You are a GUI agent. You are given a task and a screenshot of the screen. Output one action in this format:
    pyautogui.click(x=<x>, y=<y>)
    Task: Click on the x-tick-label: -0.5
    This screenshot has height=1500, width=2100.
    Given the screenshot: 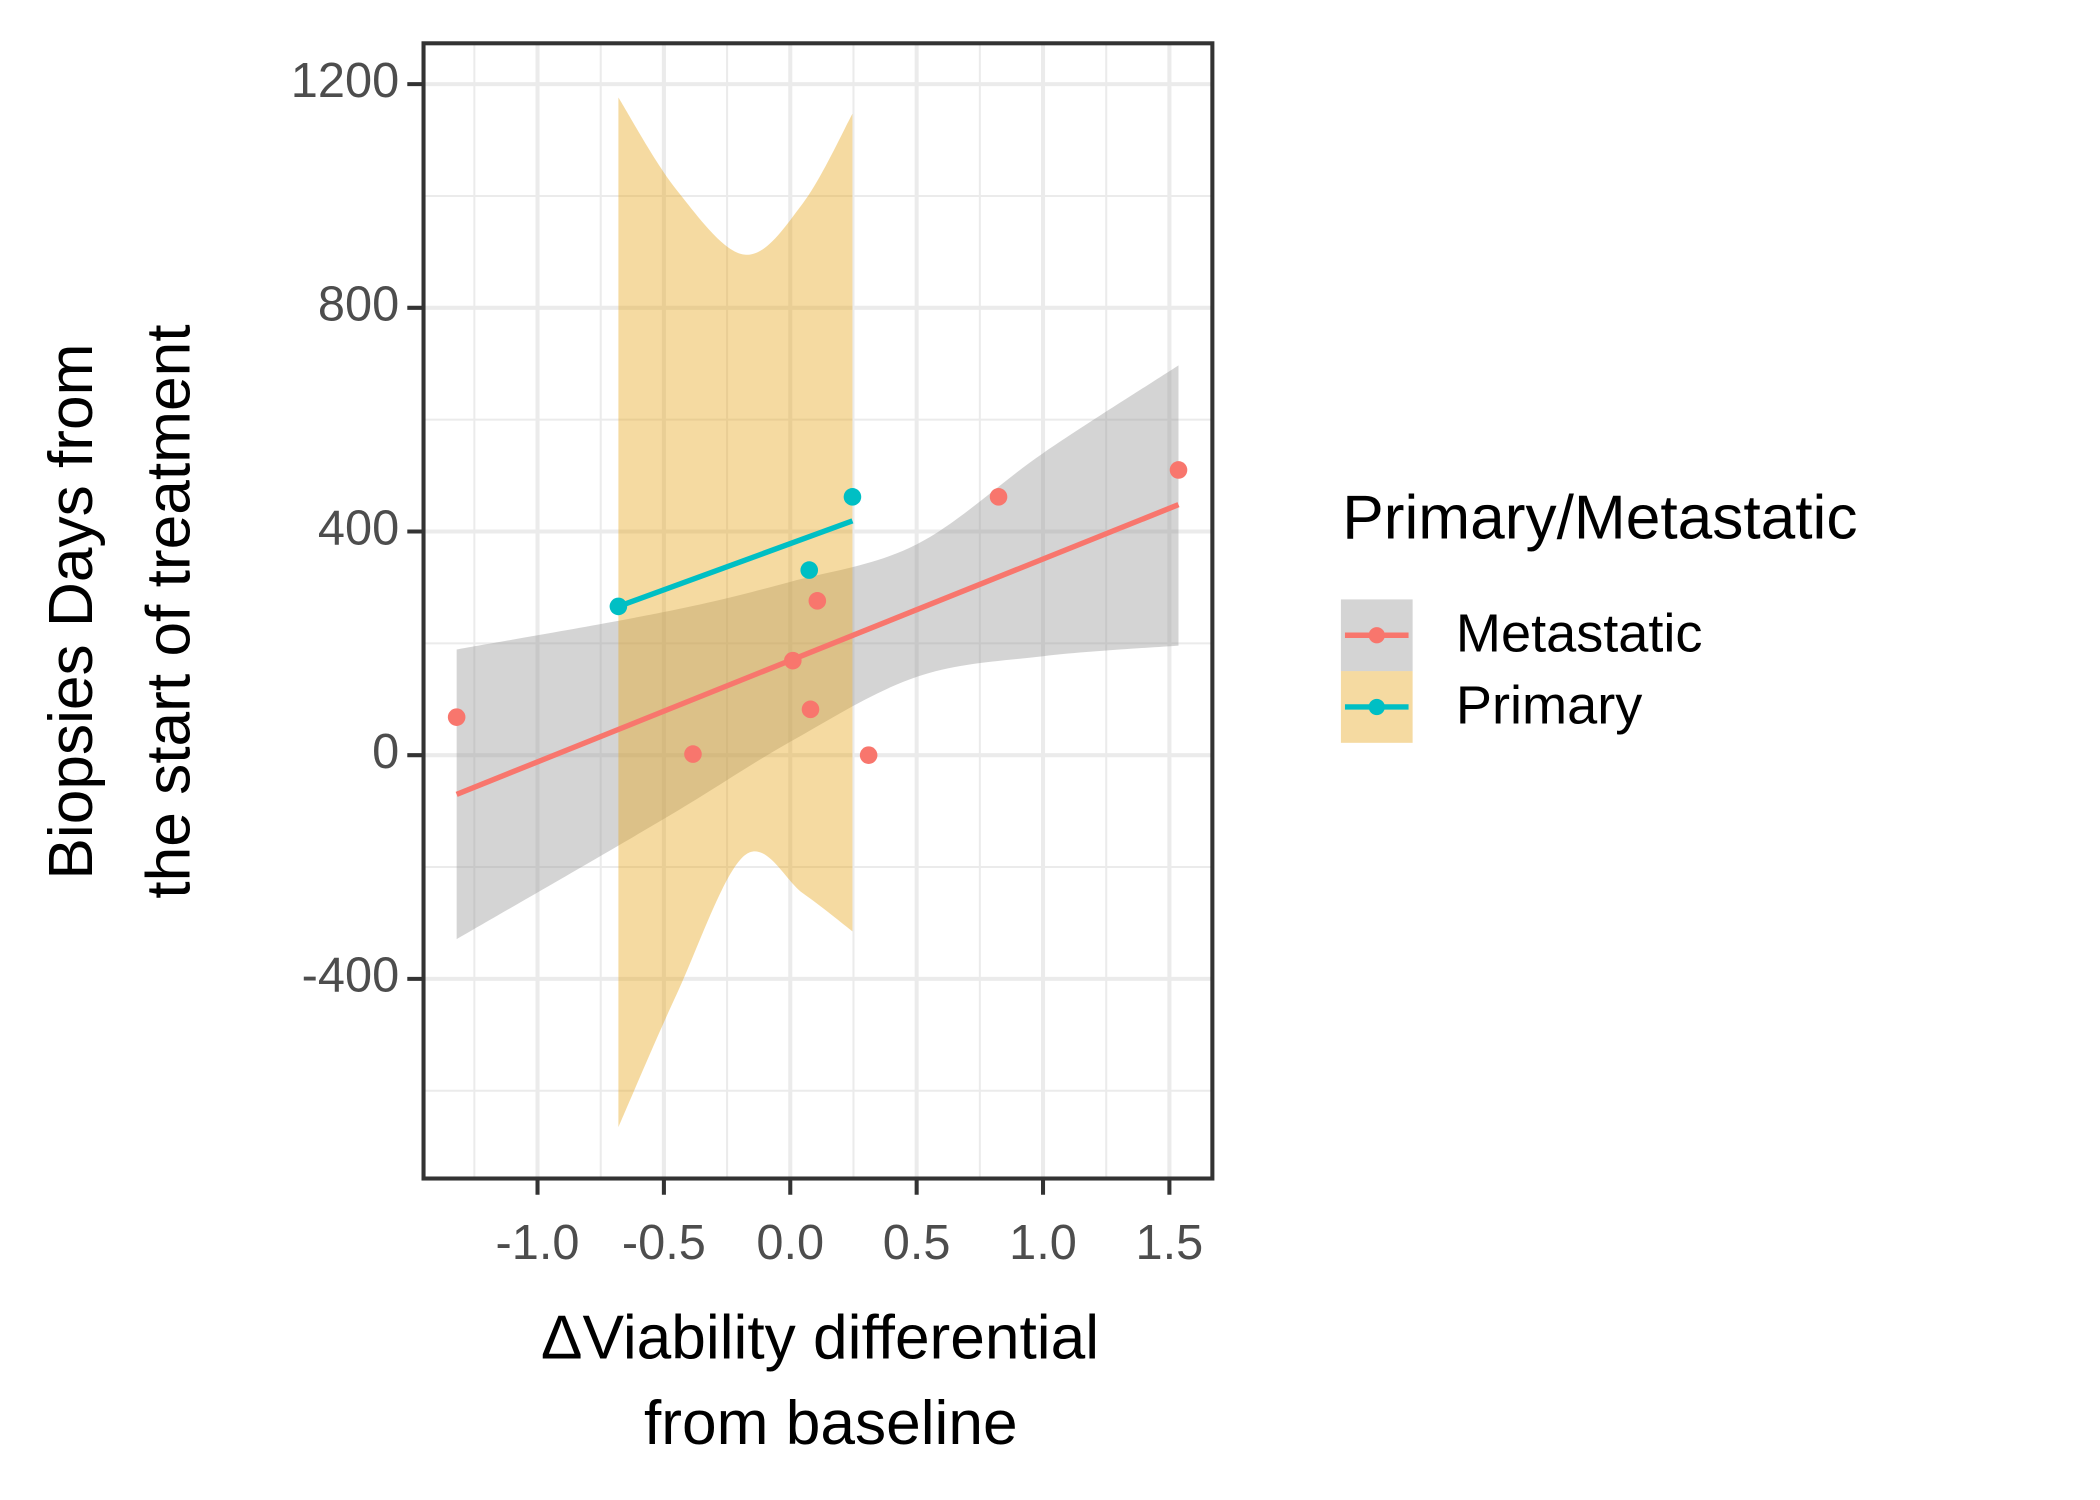 What is the action you would take?
    pyautogui.click(x=664, y=1243)
    